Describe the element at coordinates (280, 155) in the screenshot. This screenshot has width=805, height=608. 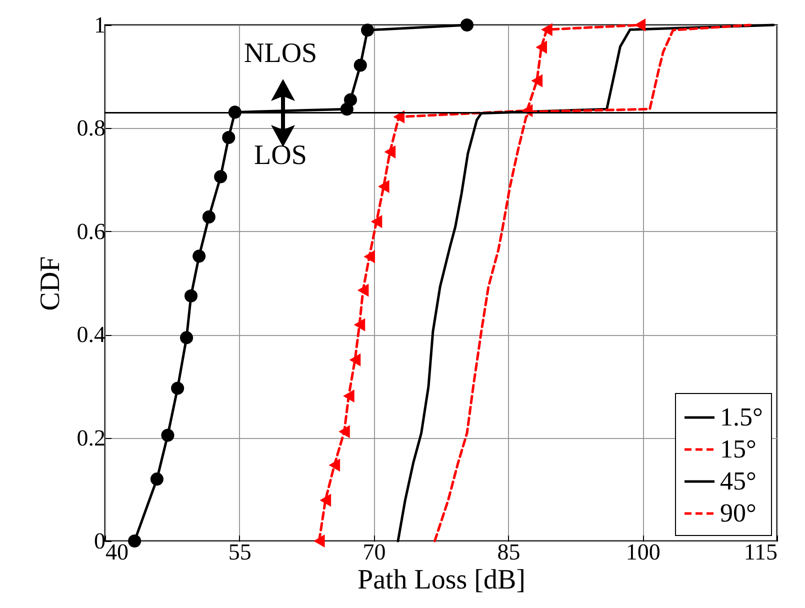
I see `annotation: LOS` at that location.